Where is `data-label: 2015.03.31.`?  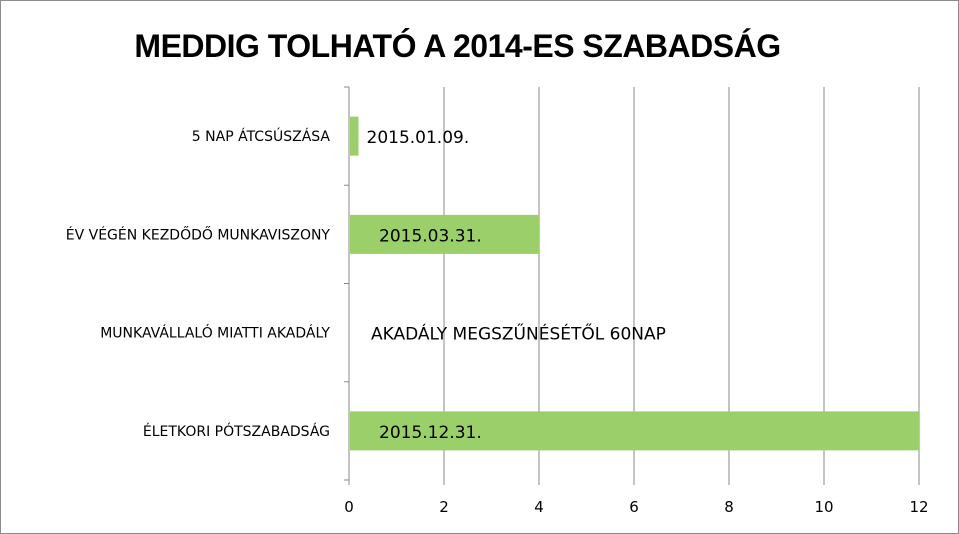
data-label: 2015.03.31. is located at coordinates (430, 236).